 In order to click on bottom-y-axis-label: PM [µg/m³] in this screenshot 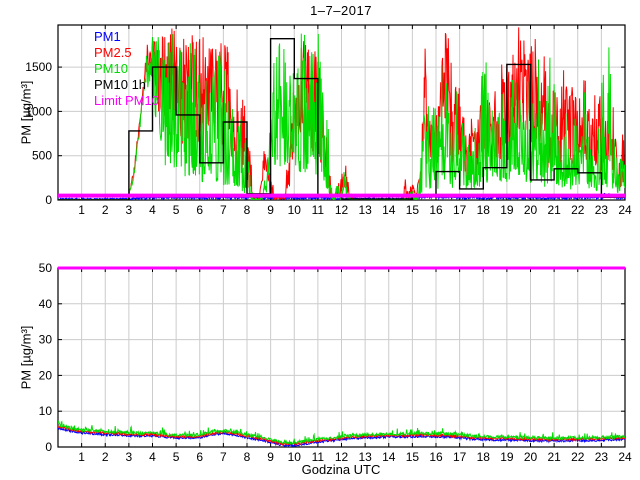, I will do `click(26, 357)`.